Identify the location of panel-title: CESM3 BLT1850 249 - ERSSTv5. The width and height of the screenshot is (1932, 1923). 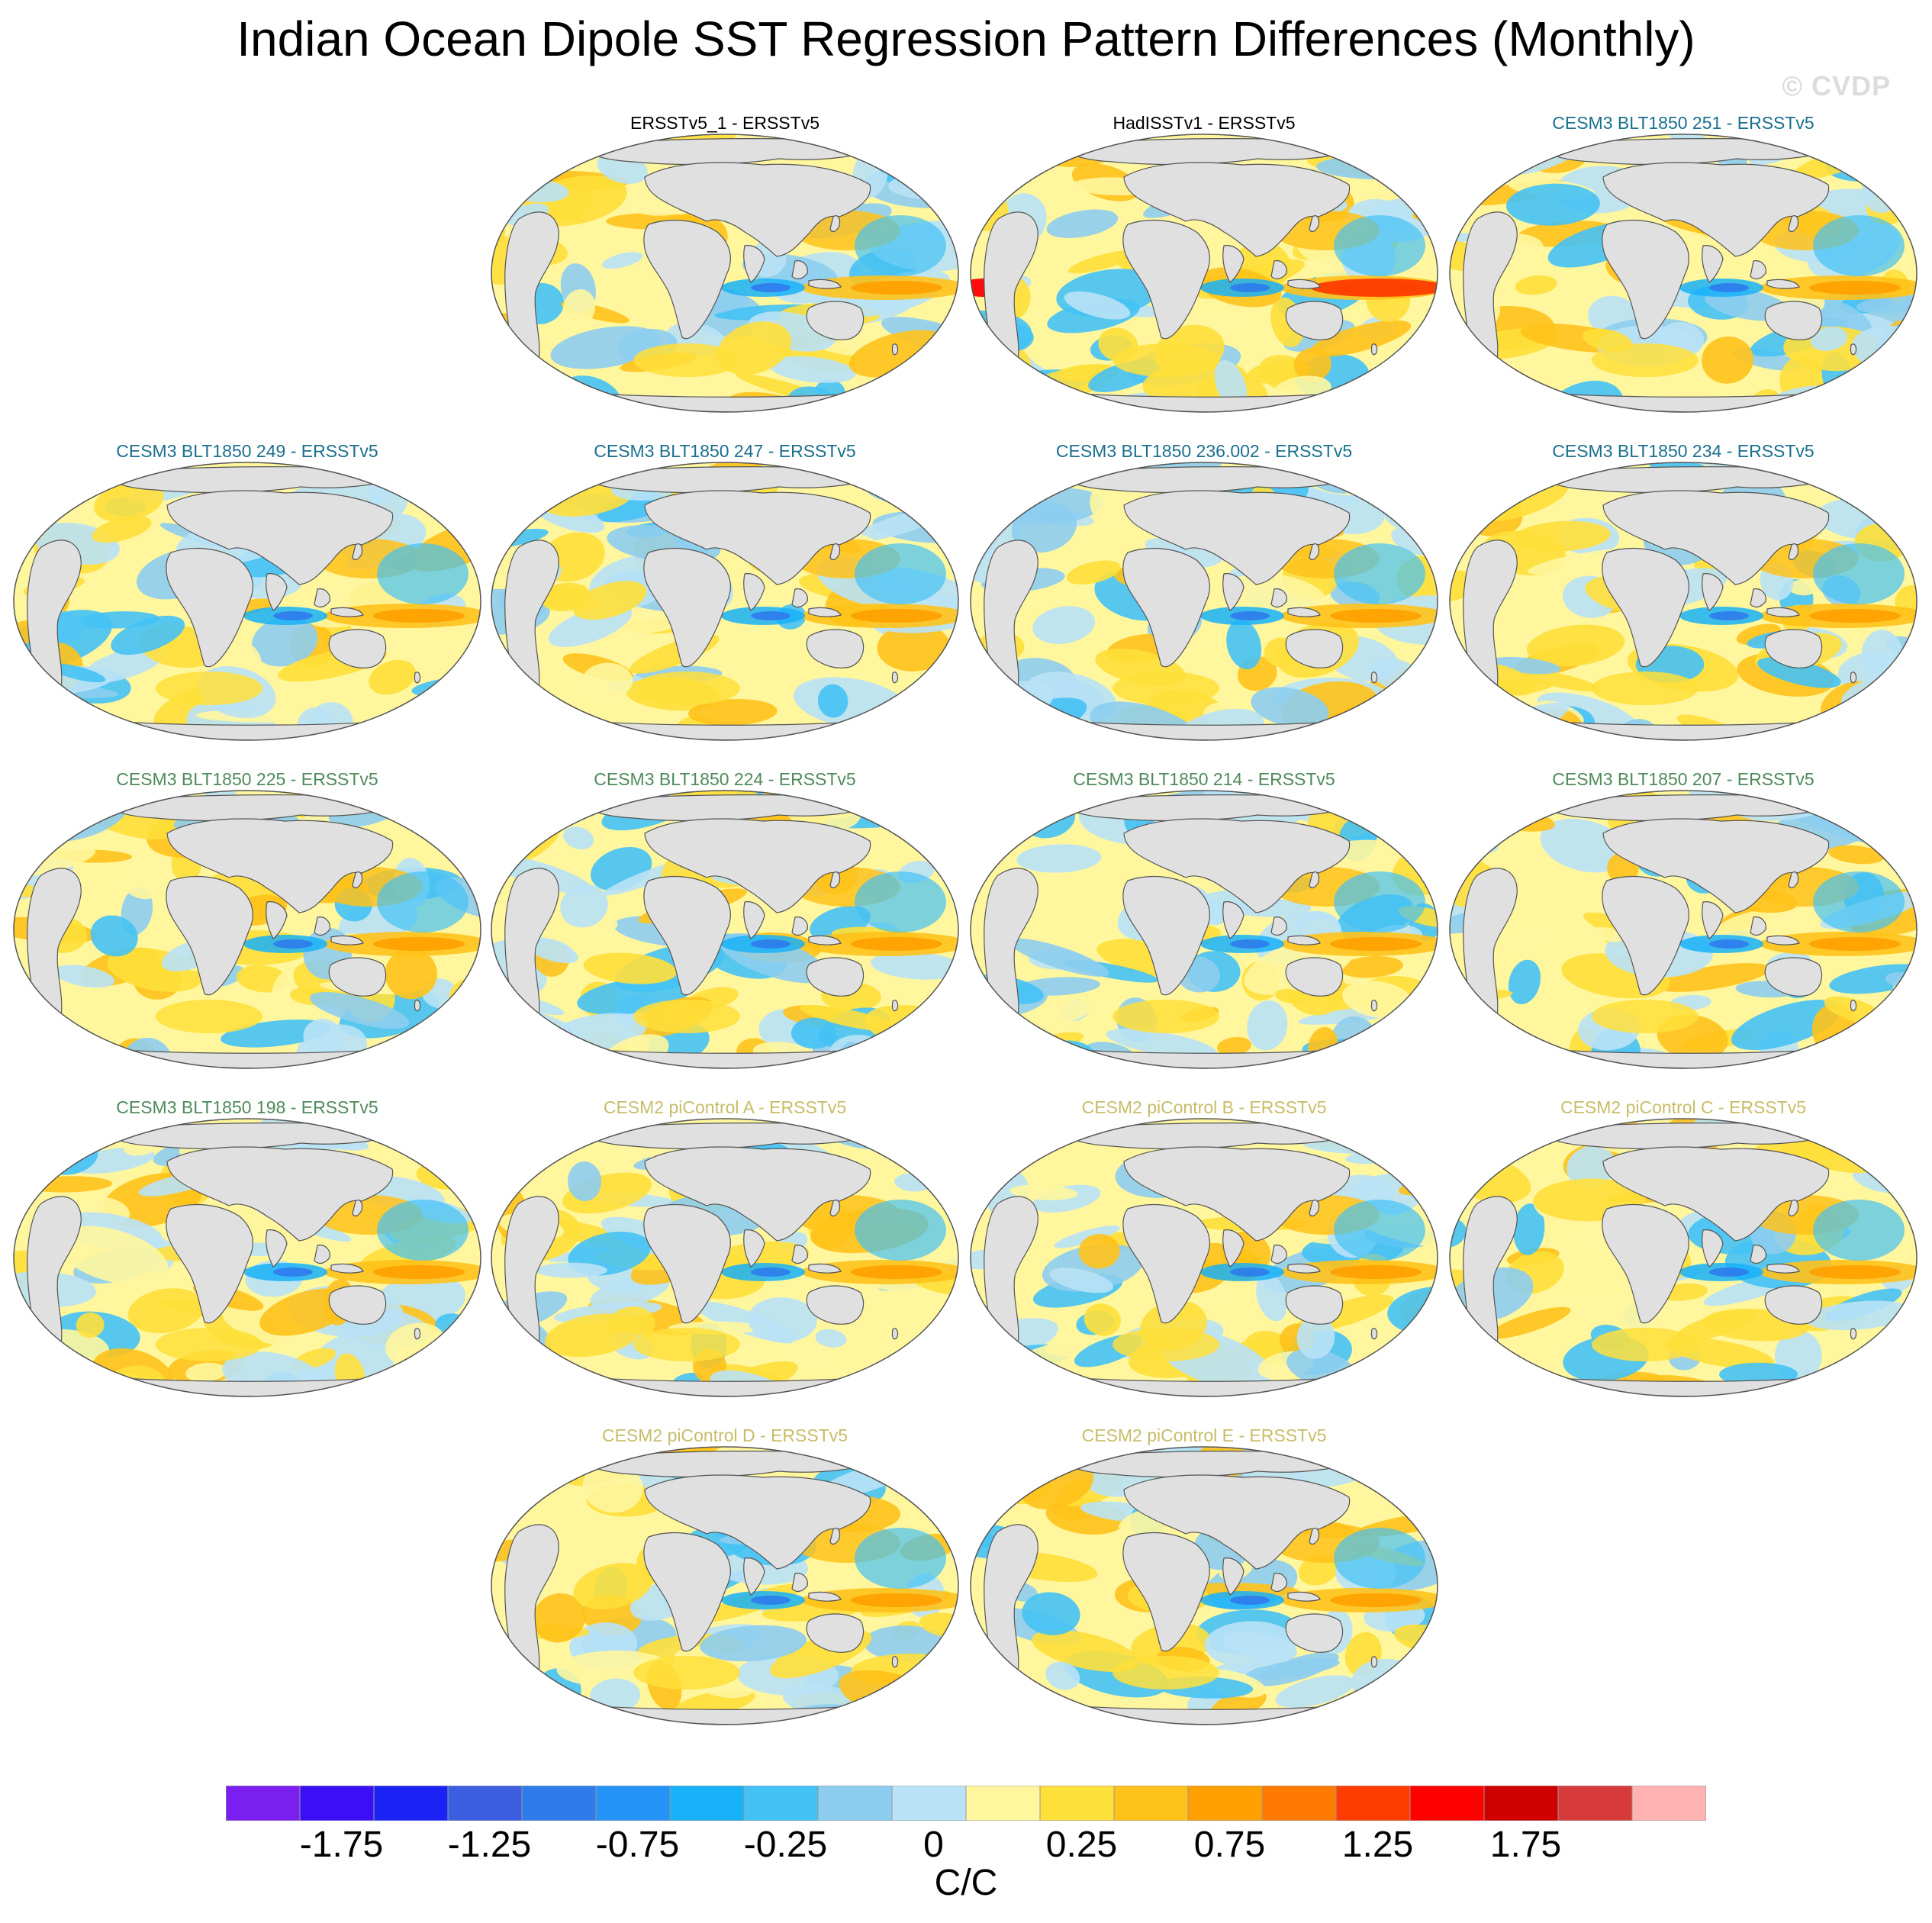
(247, 451).